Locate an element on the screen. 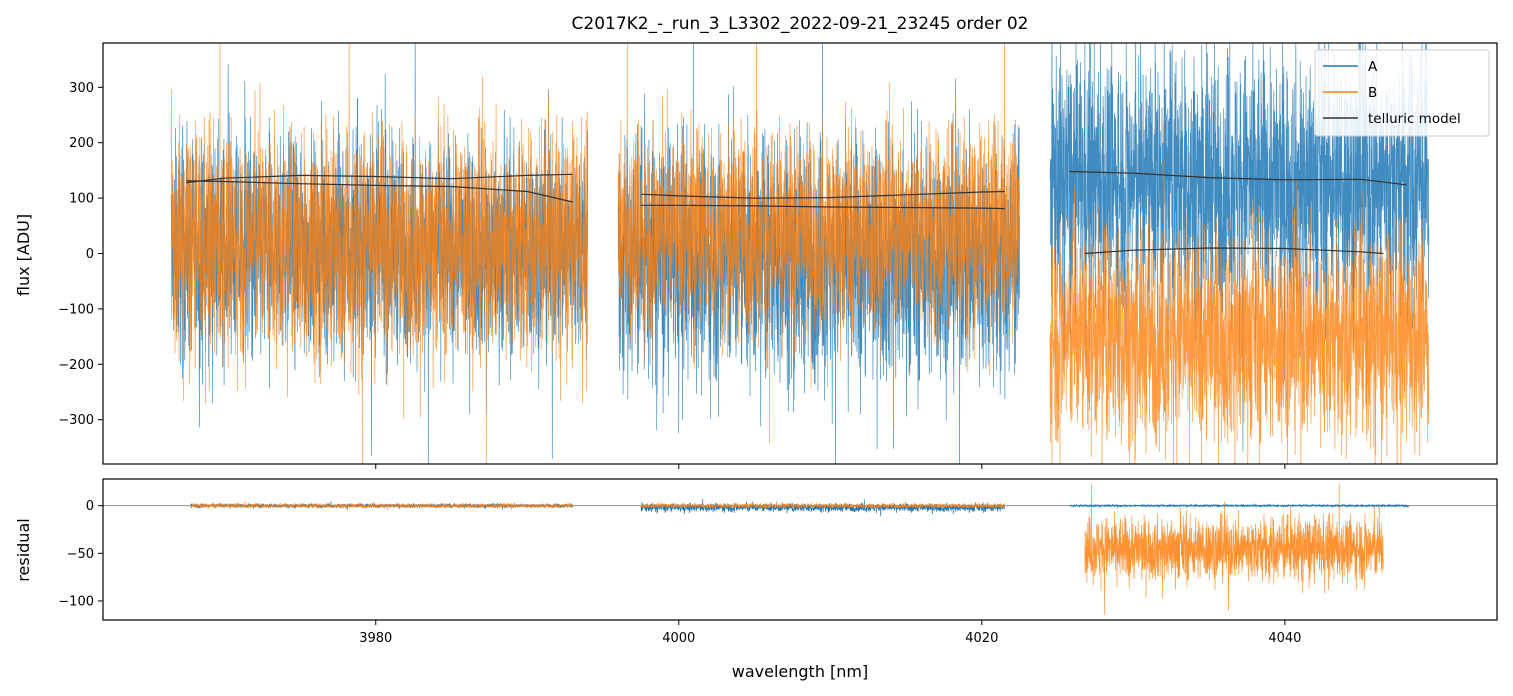 The height and width of the screenshot is (696, 1513). flux-y-tick-label: 0 is located at coordinates (90, 254).